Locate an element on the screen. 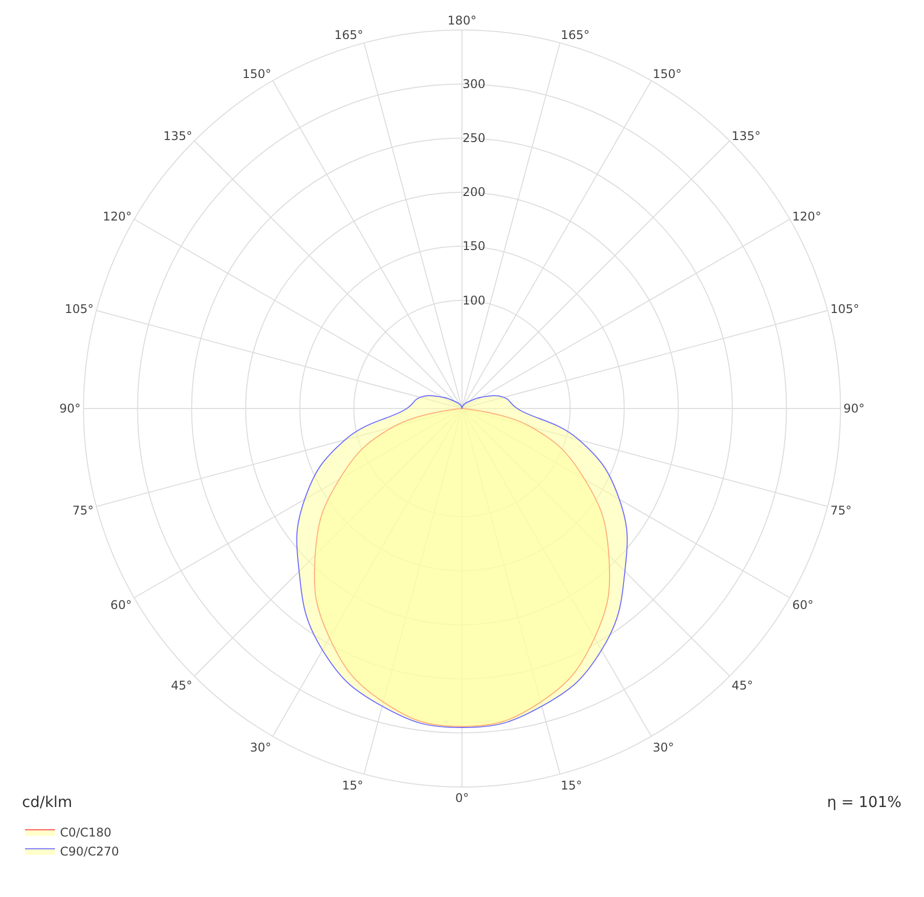 This screenshot has height=897, width=924. legend-label: C0/C180 is located at coordinates (86, 832).